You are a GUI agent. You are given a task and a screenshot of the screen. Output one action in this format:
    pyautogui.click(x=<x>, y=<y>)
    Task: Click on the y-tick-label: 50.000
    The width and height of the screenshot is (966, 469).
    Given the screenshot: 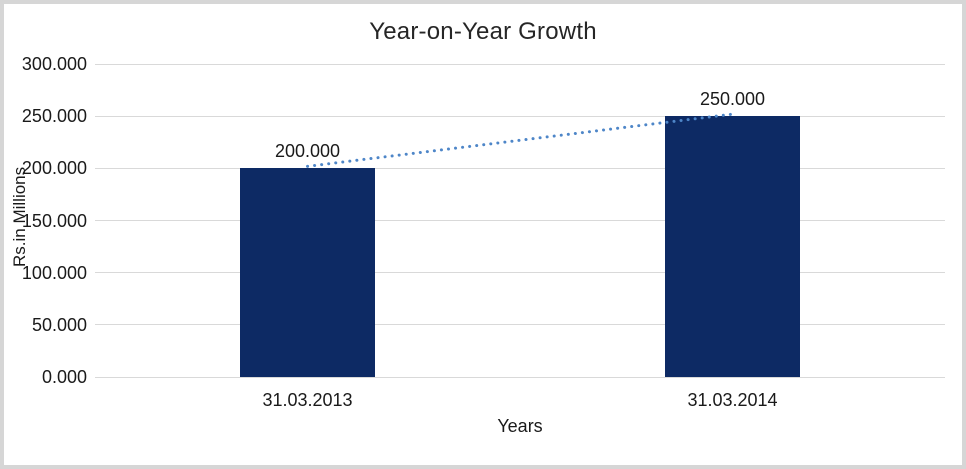 What is the action you would take?
    pyautogui.click(x=59, y=324)
    